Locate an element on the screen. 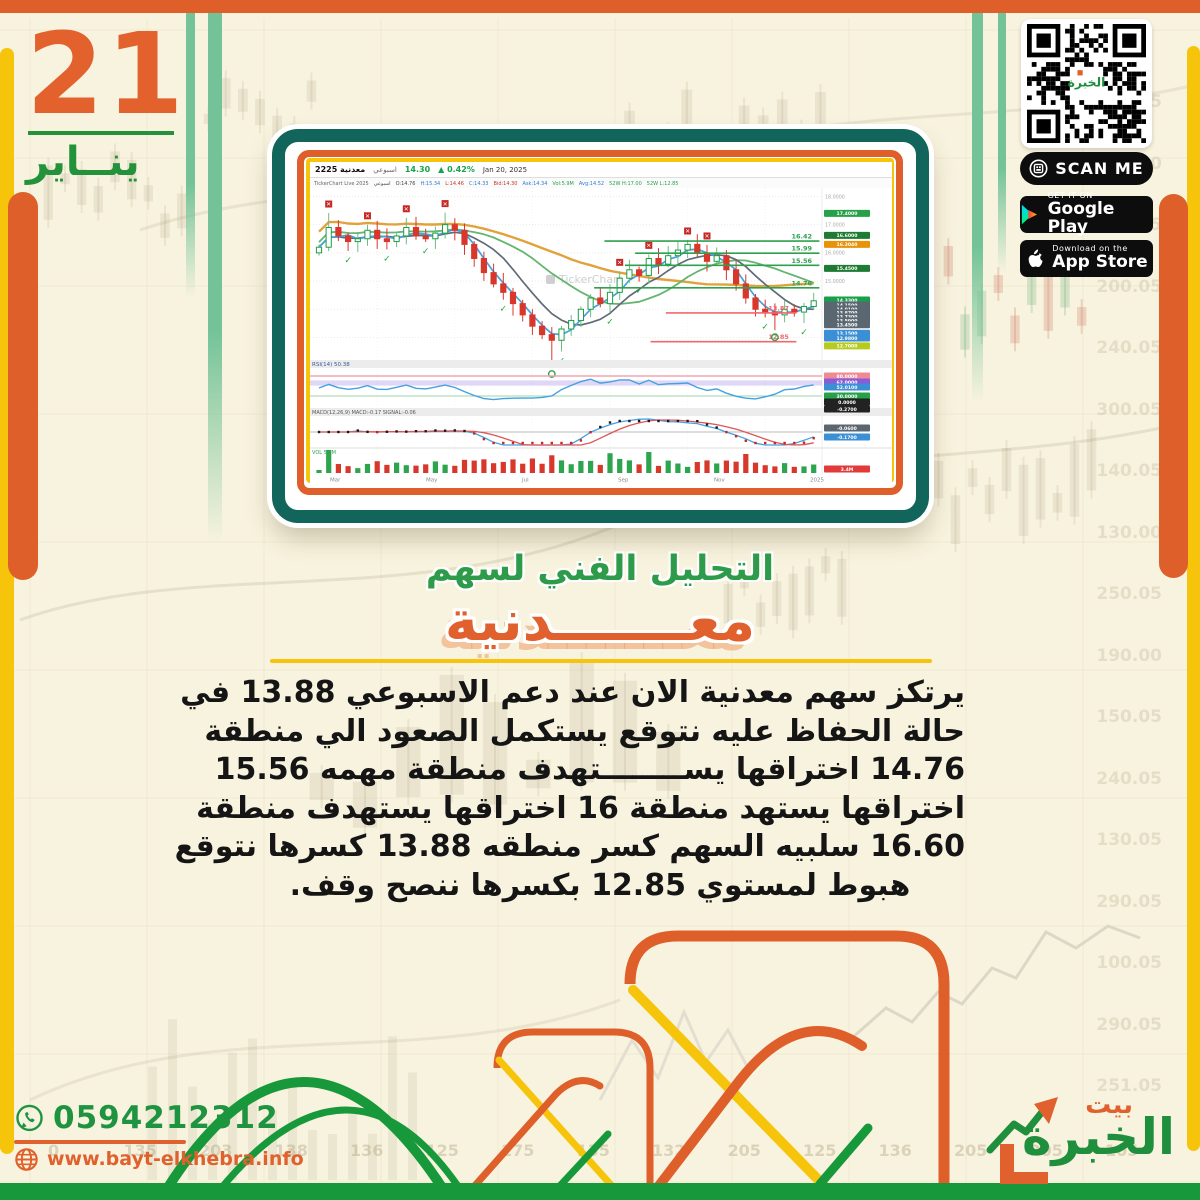 Image resolution: width=1200 pixels, height=1200 pixels. ohlc-token: 52W H:17.00 is located at coordinates (625, 183).